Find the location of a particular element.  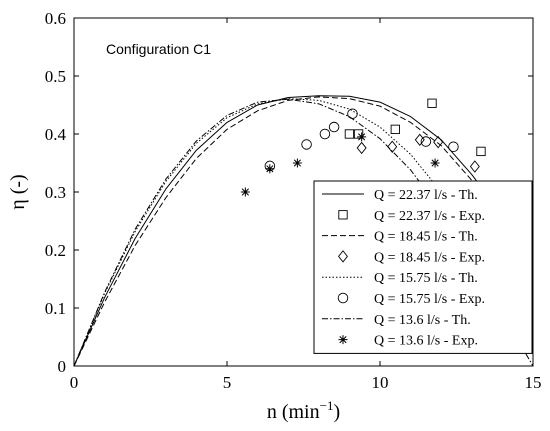

legend-label: Q = 15.75 l/s - Exp. is located at coordinates (429, 299).